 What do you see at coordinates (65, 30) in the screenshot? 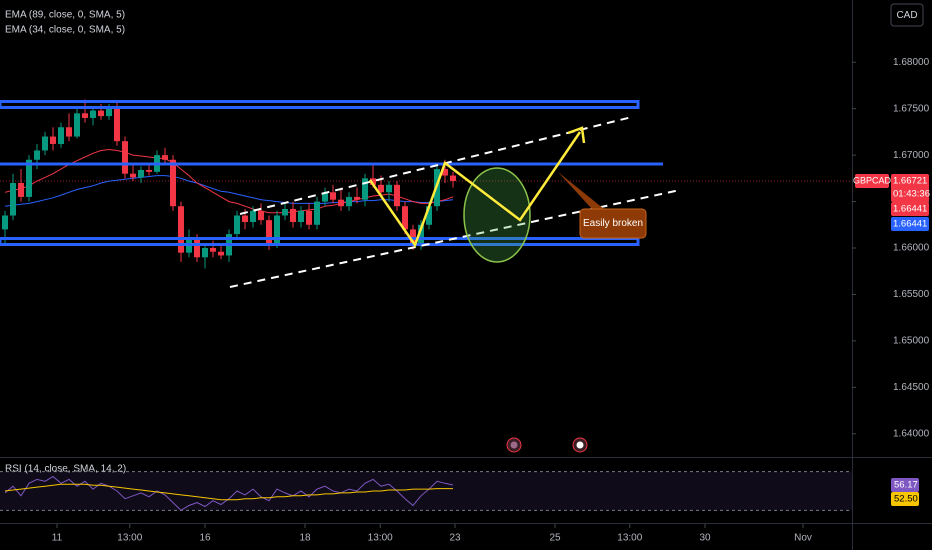
I see `legend-entry: EMA (34, close, 0, SMA, 5)` at bounding box center [65, 30].